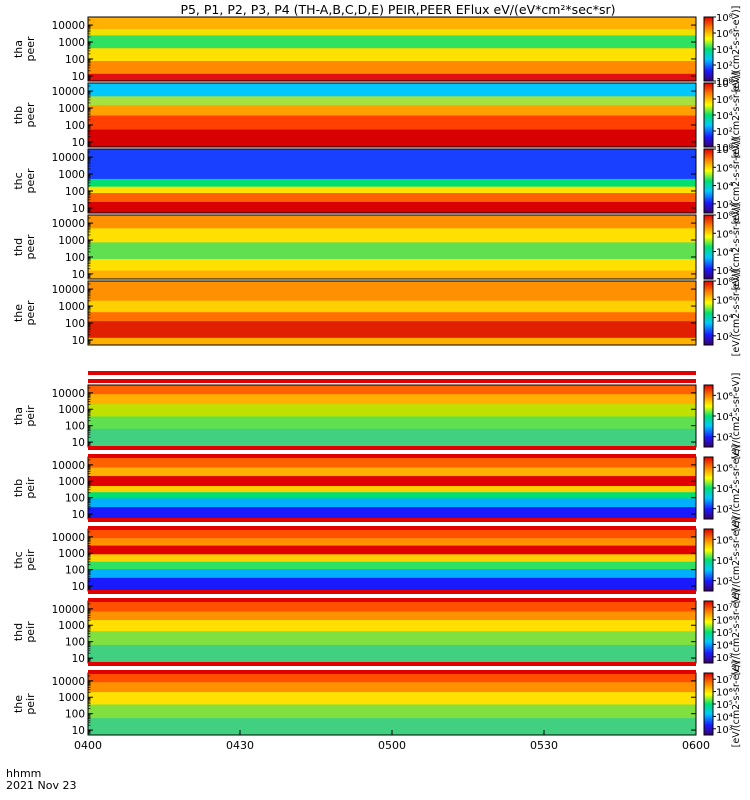  Describe the element at coordinates (724, 633) in the screenshot. I see `colorbar-tick-label: 10⁵` at that location.